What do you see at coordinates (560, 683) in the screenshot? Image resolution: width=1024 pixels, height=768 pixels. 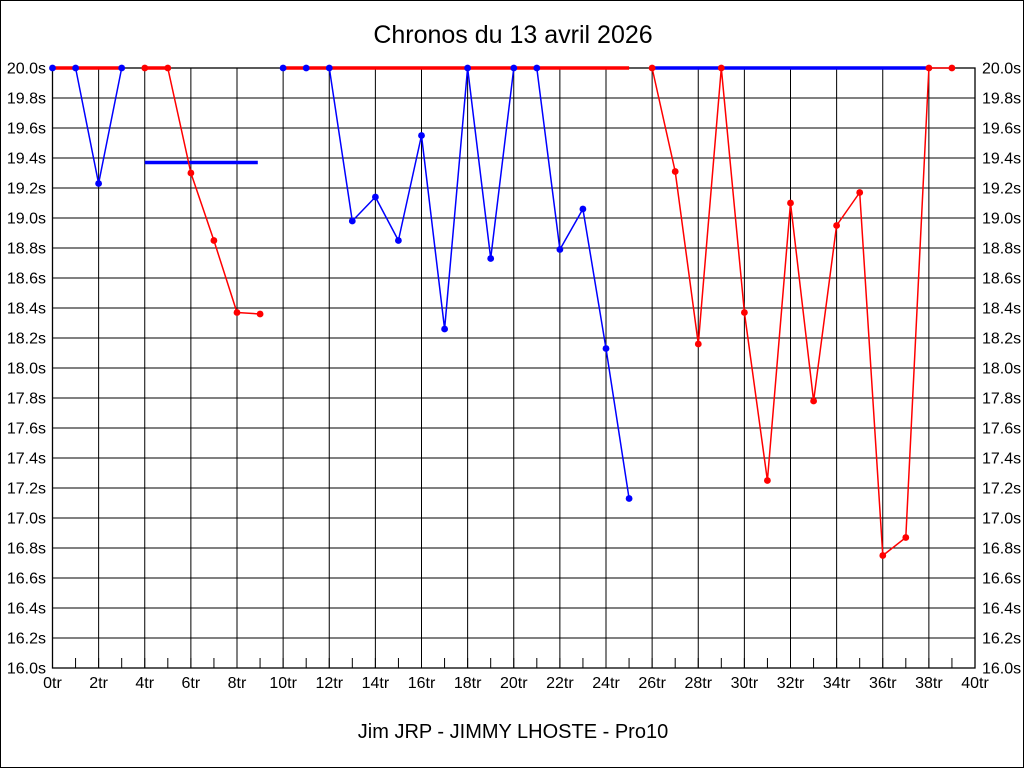 I see `x-axis-label: 22tr` at bounding box center [560, 683].